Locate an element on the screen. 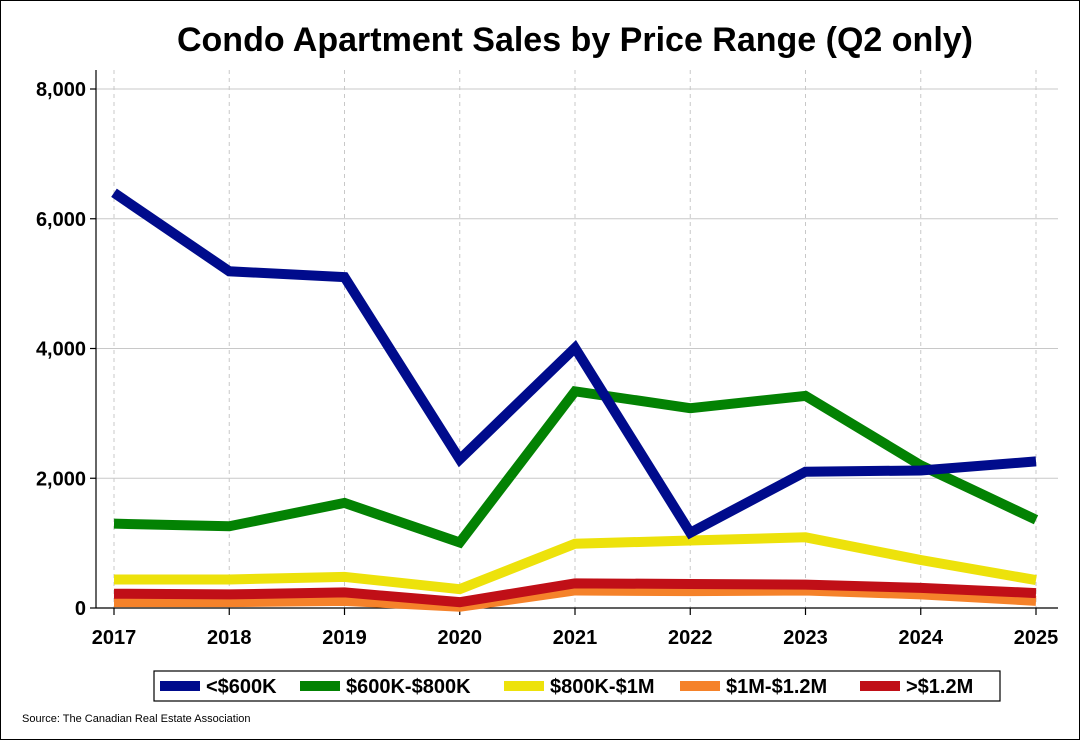  legend-box is located at coordinates (577, 686).